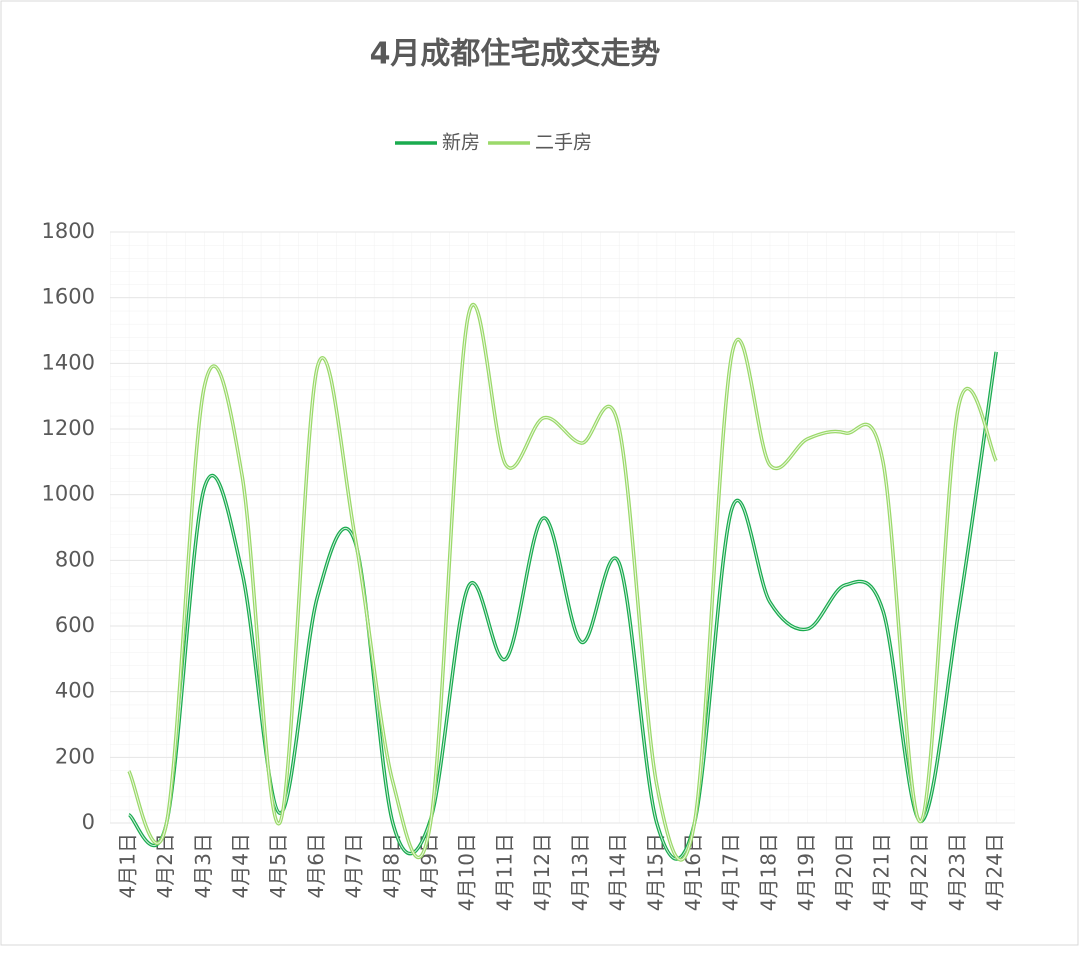 This screenshot has height=965, width=1080. Describe the element at coordinates (693, 872) in the screenshot. I see `x-tick-label: 4月16日` at that location.